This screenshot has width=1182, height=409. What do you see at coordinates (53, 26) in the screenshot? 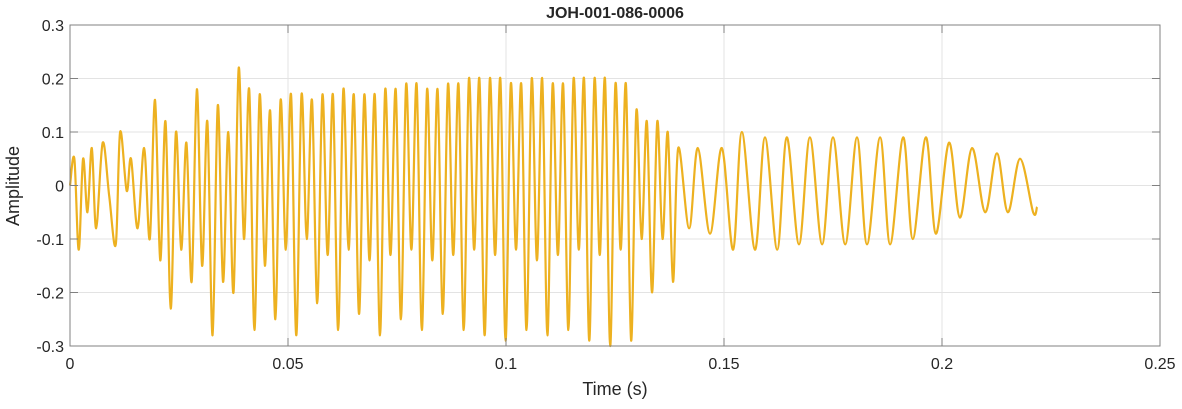
I see `y-tick-label: 0.3` at bounding box center [53, 26].